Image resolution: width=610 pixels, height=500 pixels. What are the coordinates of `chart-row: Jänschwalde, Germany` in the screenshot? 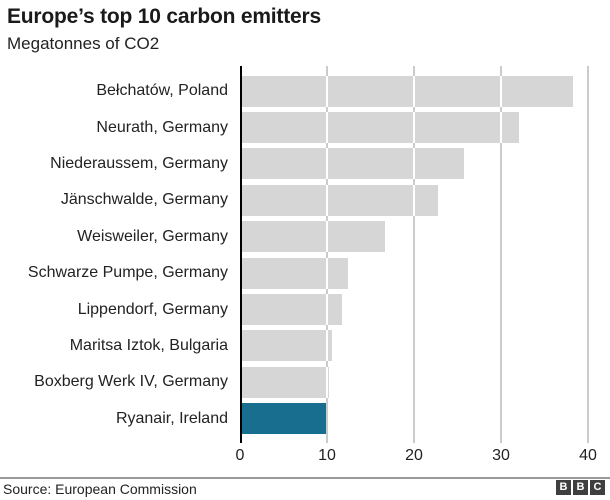 It's located at (305, 200).